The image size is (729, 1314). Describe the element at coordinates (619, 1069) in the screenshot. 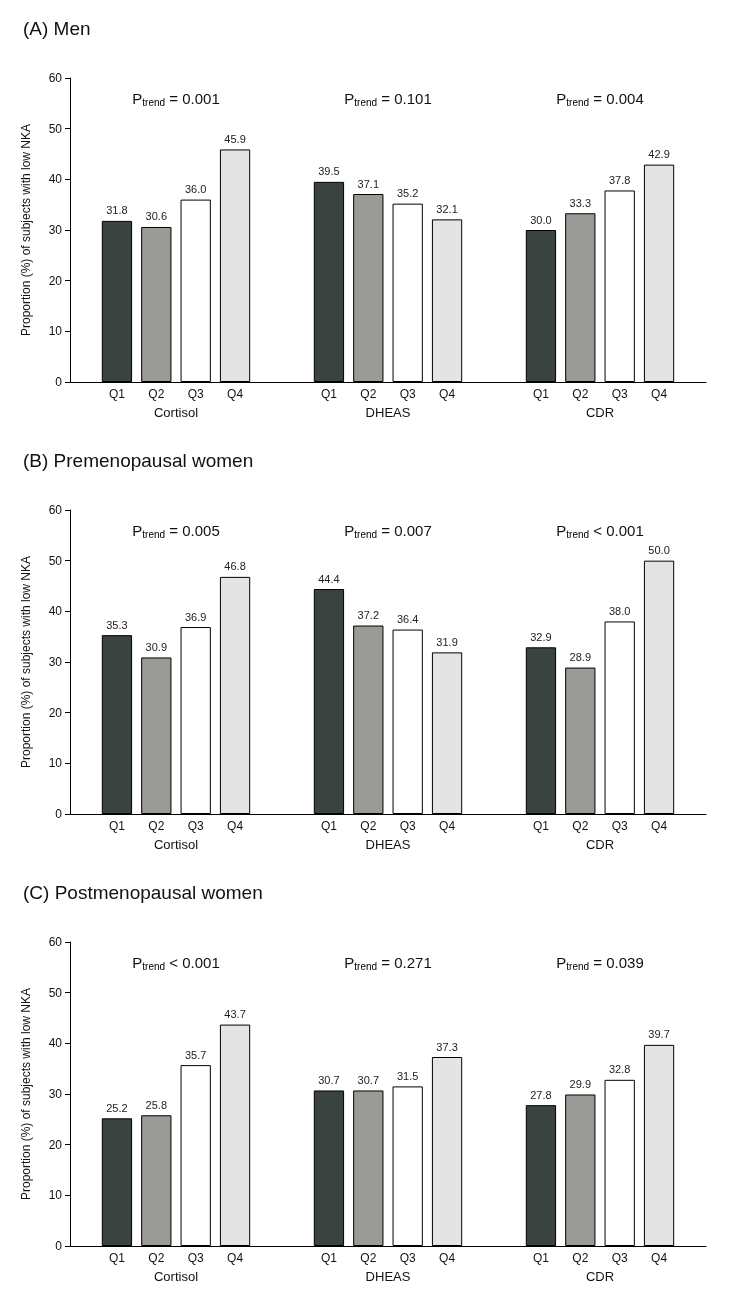

I see `data-label: 32.8` at that location.